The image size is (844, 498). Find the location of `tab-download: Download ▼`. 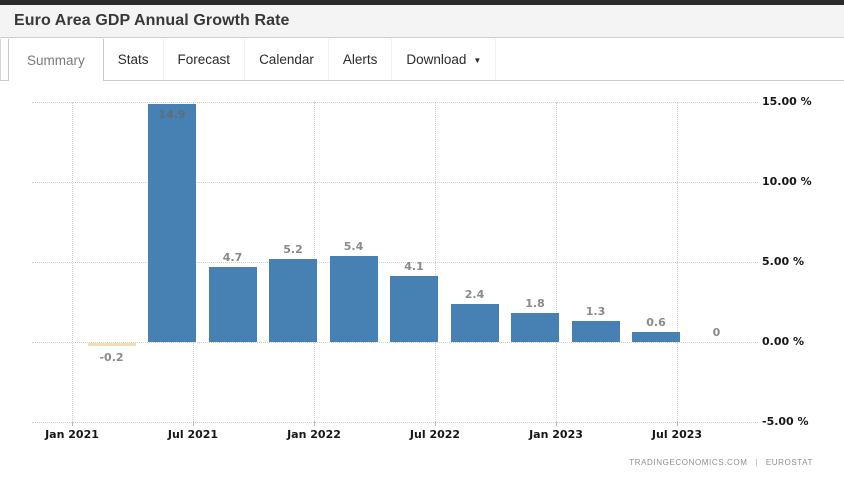

tab-download: Download ▼ is located at coordinates (444, 59).